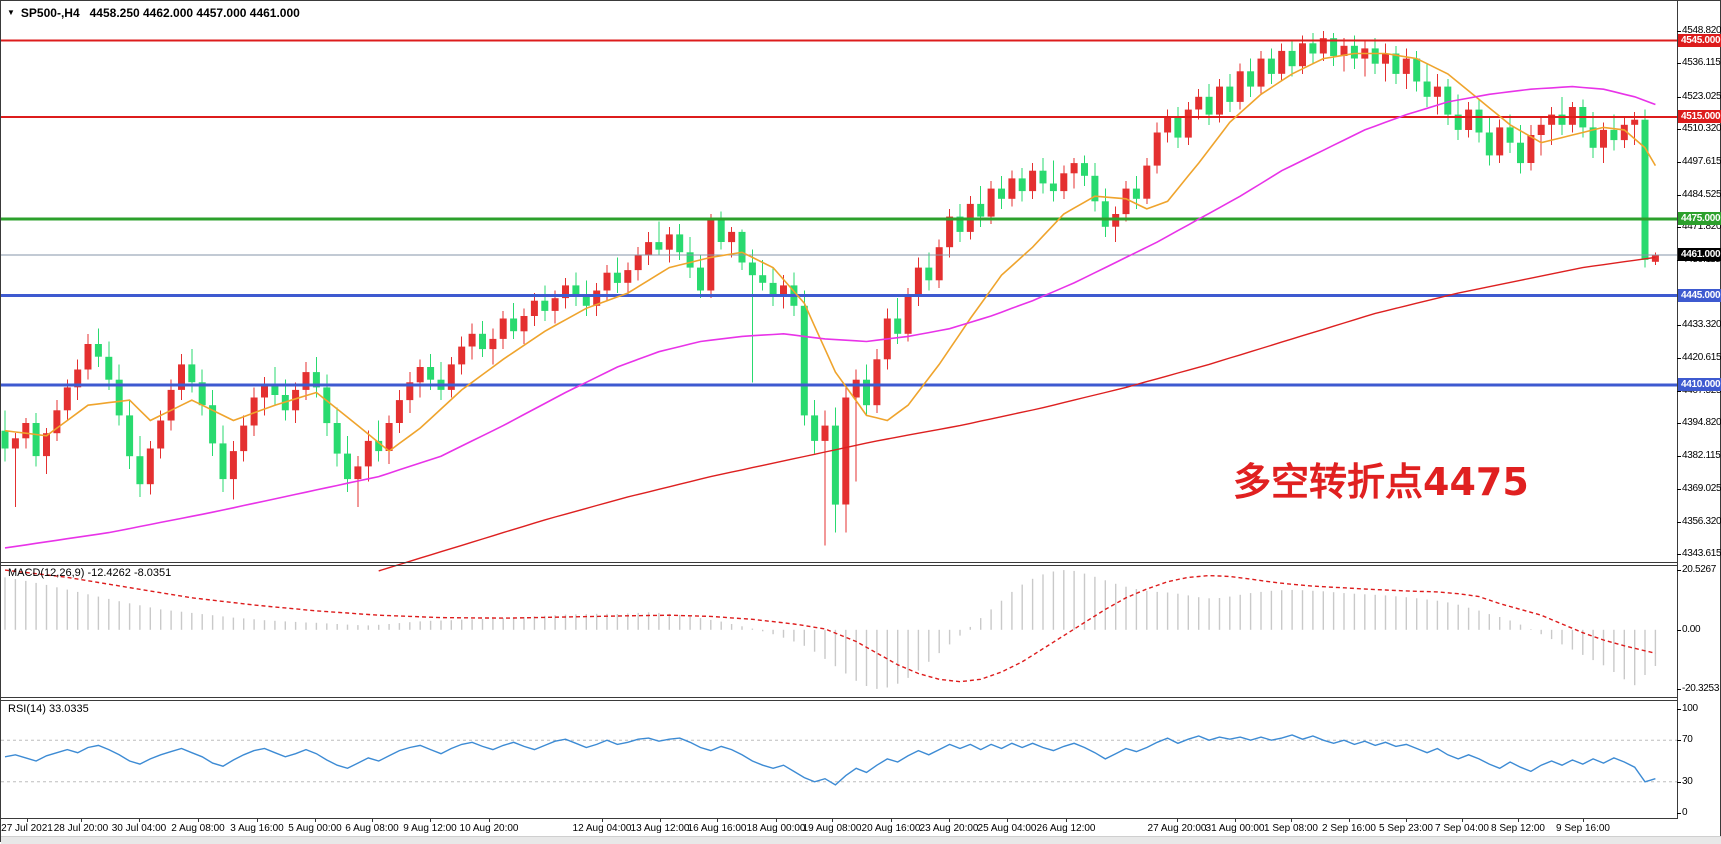 The height and width of the screenshot is (844, 1721). I want to click on divider-rsi-top, so click(839, 700).